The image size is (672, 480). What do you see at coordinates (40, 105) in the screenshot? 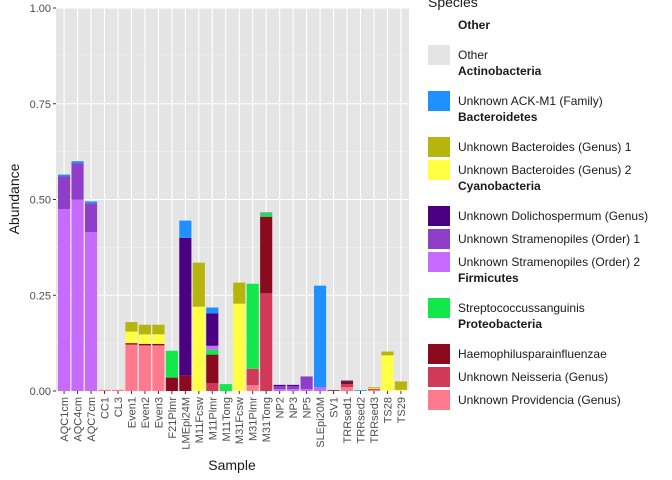
I see `y-tick-label: 0.75` at bounding box center [40, 105].